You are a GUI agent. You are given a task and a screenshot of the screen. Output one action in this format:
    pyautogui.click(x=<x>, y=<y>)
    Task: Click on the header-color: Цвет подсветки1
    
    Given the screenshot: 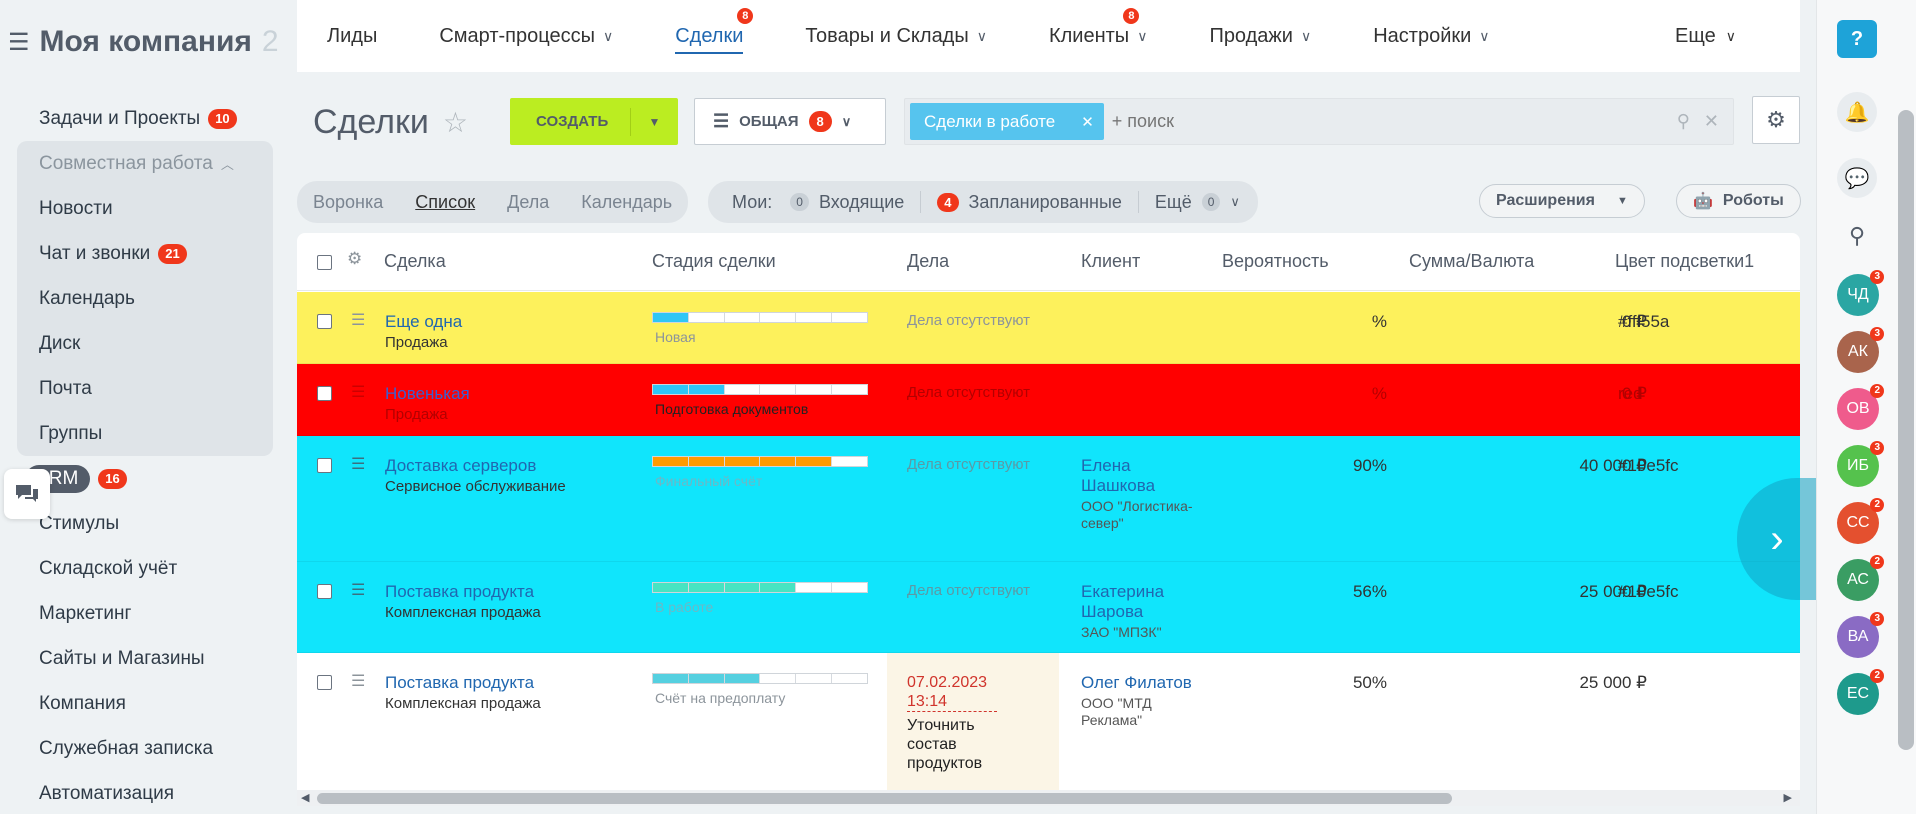 What is the action you would take?
    pyautogui.click(x=1685, y=261)
    